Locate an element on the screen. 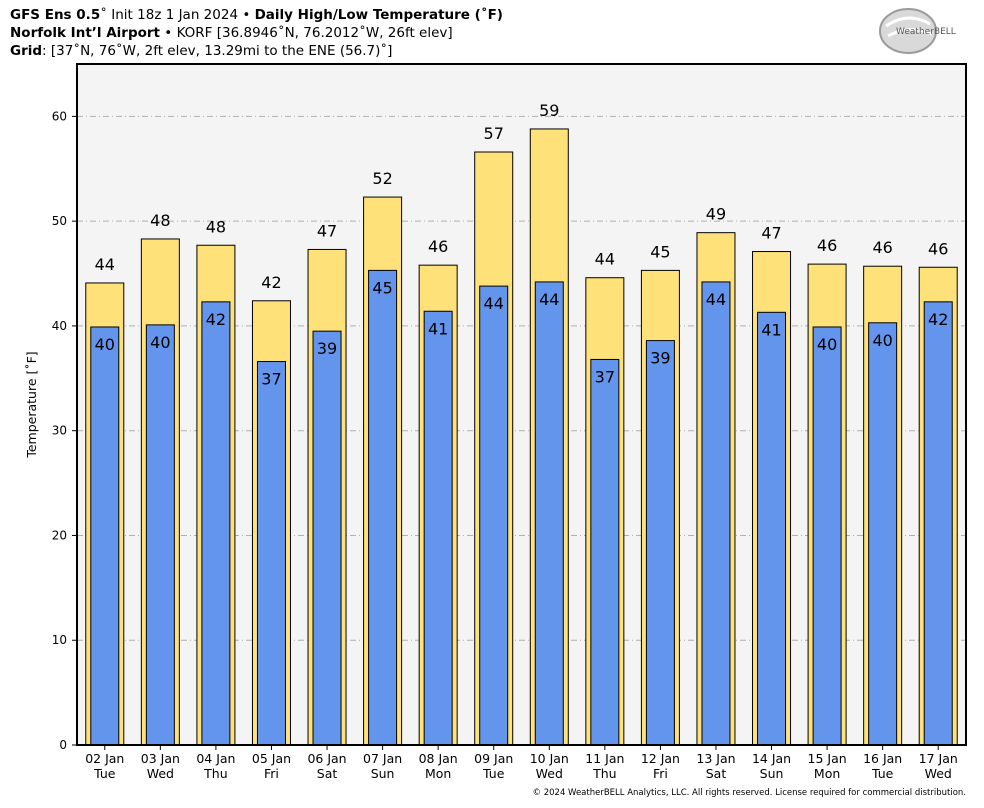  y-tick-label: 10 is located at coordinates (59, 640).